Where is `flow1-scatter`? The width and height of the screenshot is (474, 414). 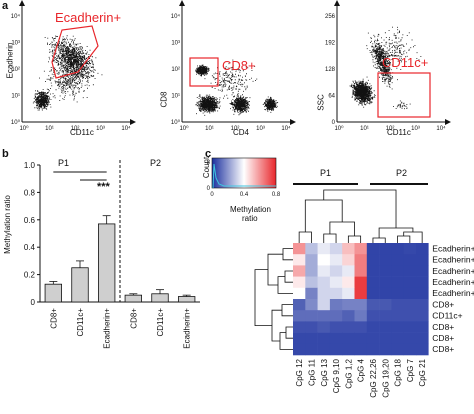 flow1-scatter is located at coordinates (66, 79).